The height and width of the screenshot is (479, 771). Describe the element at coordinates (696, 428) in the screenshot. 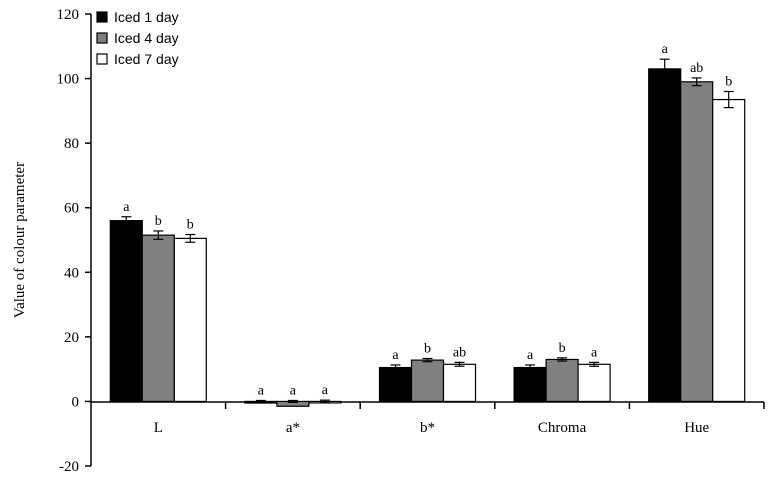

I see `category-label: Hue` at that location.